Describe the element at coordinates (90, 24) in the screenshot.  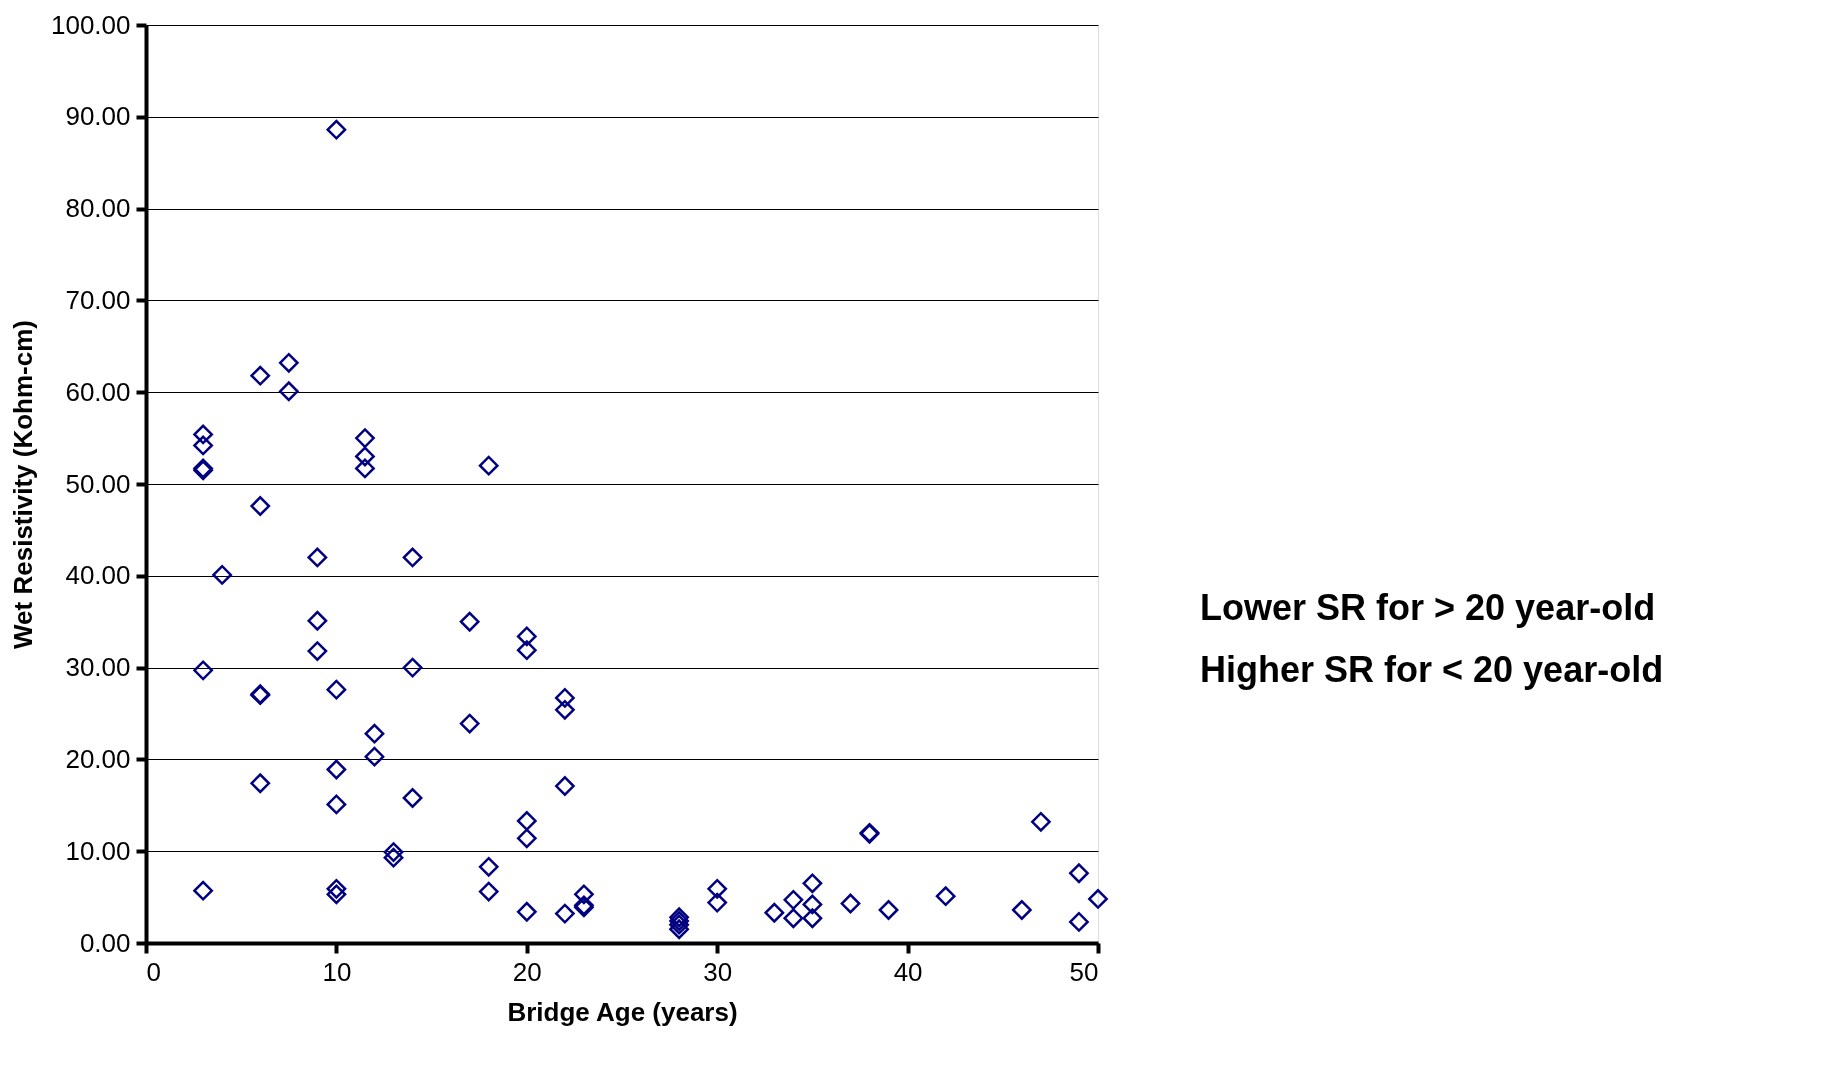
I see `y-tick-label: 100.00` at that location.